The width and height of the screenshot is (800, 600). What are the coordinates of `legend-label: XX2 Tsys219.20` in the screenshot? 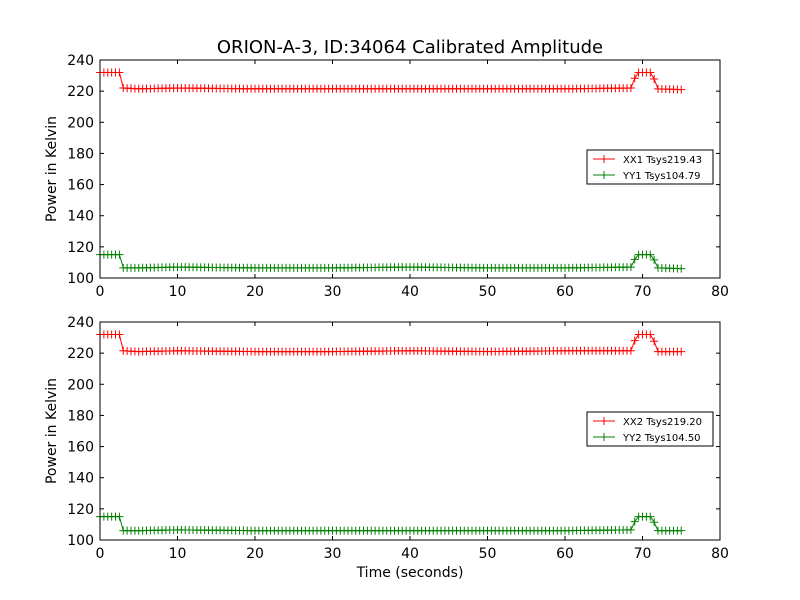 It's located at (662, 422).